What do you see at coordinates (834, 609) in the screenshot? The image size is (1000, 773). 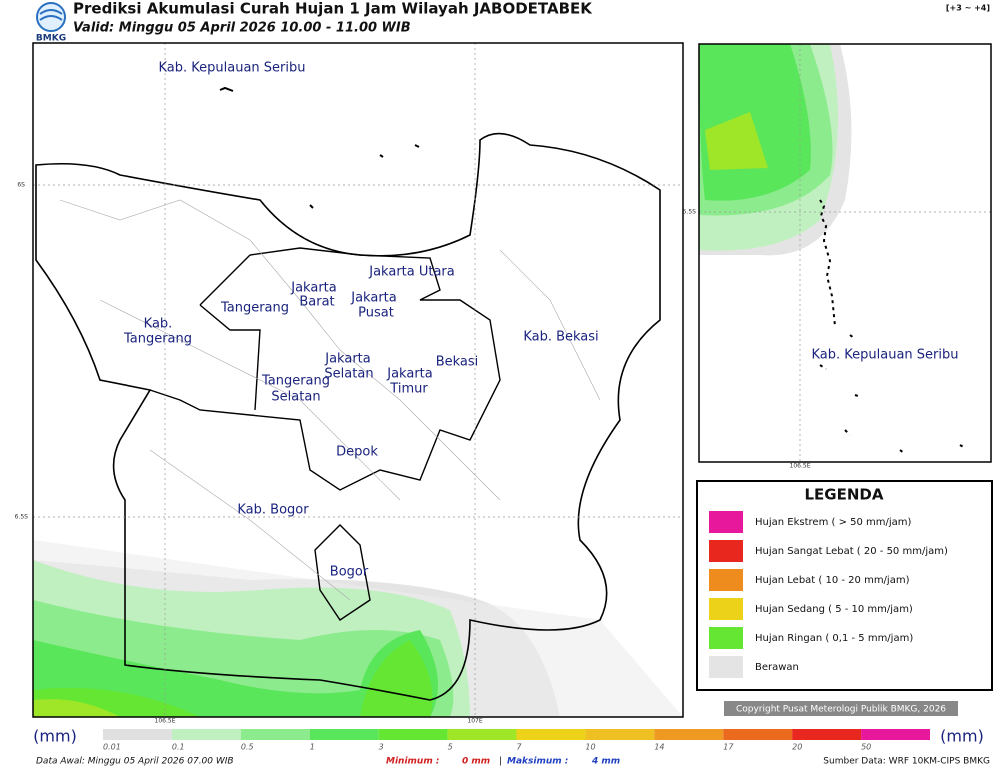 I see `legend-label: Hujan Sedang ( 5 - 10 mm/jam)` at bounding box center [834, 609].